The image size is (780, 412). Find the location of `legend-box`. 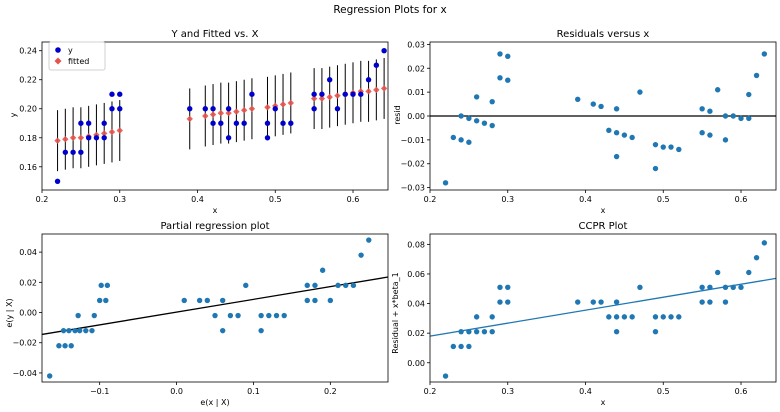

legend-box is located at coordinates (77, 56).